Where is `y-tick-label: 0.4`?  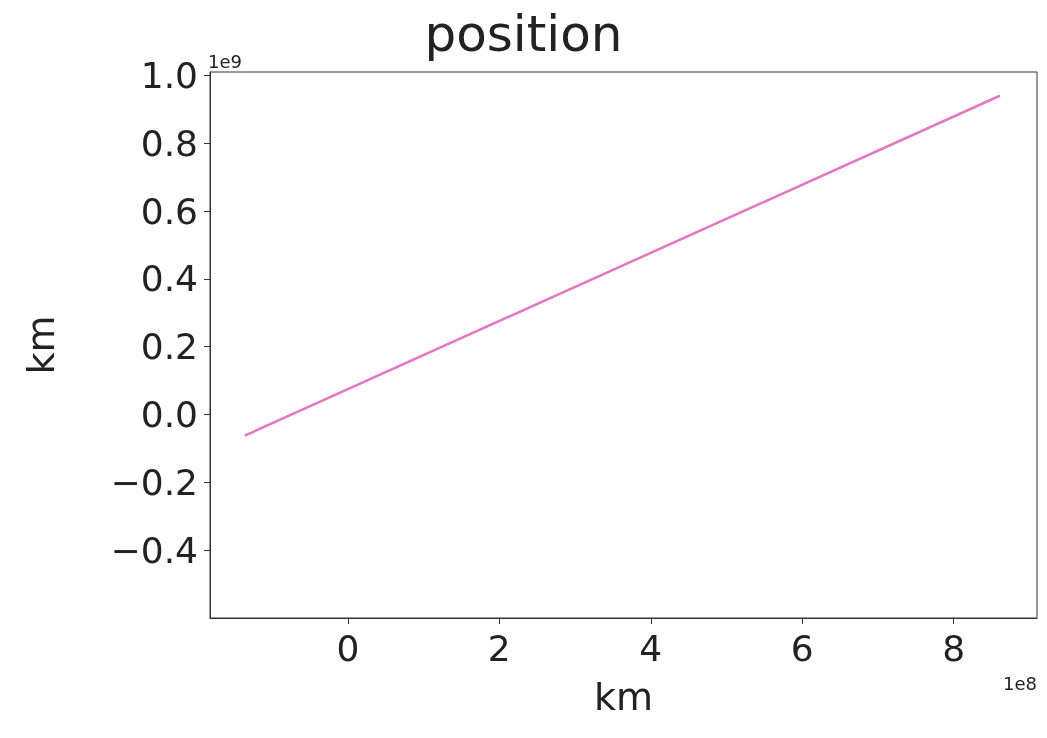
y-tick-label: 0.4 is located at coordinates (169, 279).